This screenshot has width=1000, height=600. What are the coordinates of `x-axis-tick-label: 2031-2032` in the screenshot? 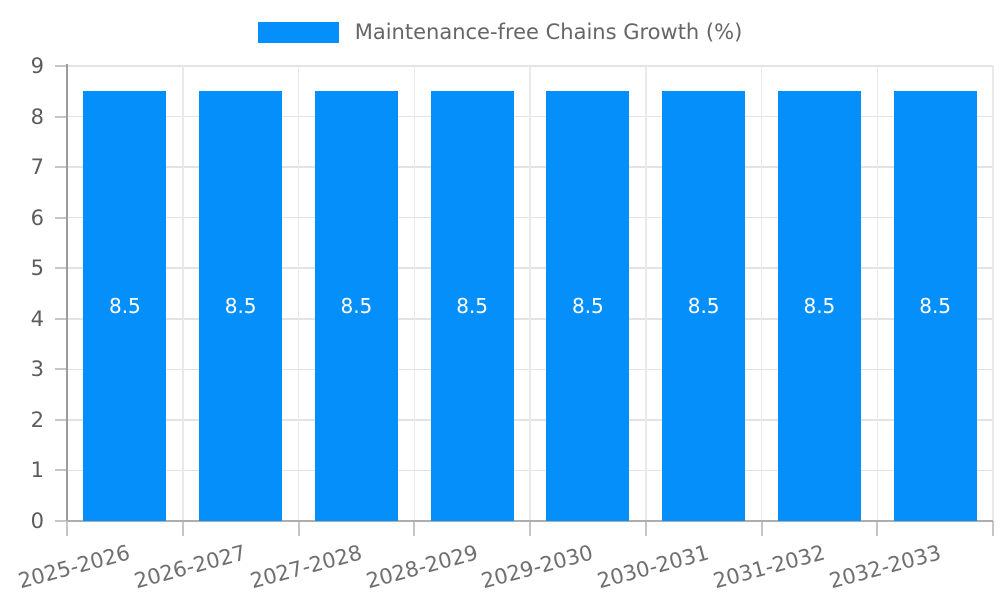 It's located at (769, 567).